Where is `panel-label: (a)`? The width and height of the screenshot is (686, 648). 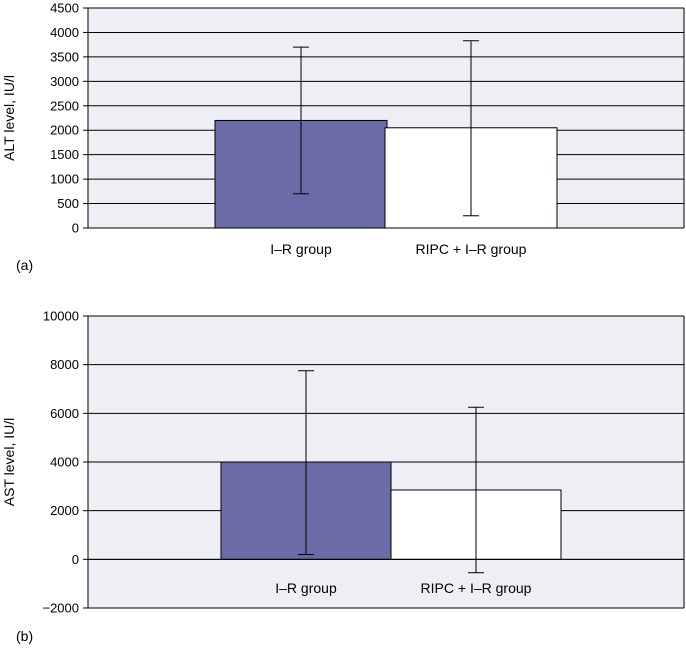
panel-label: (a) is located at coordinates (24, 265).